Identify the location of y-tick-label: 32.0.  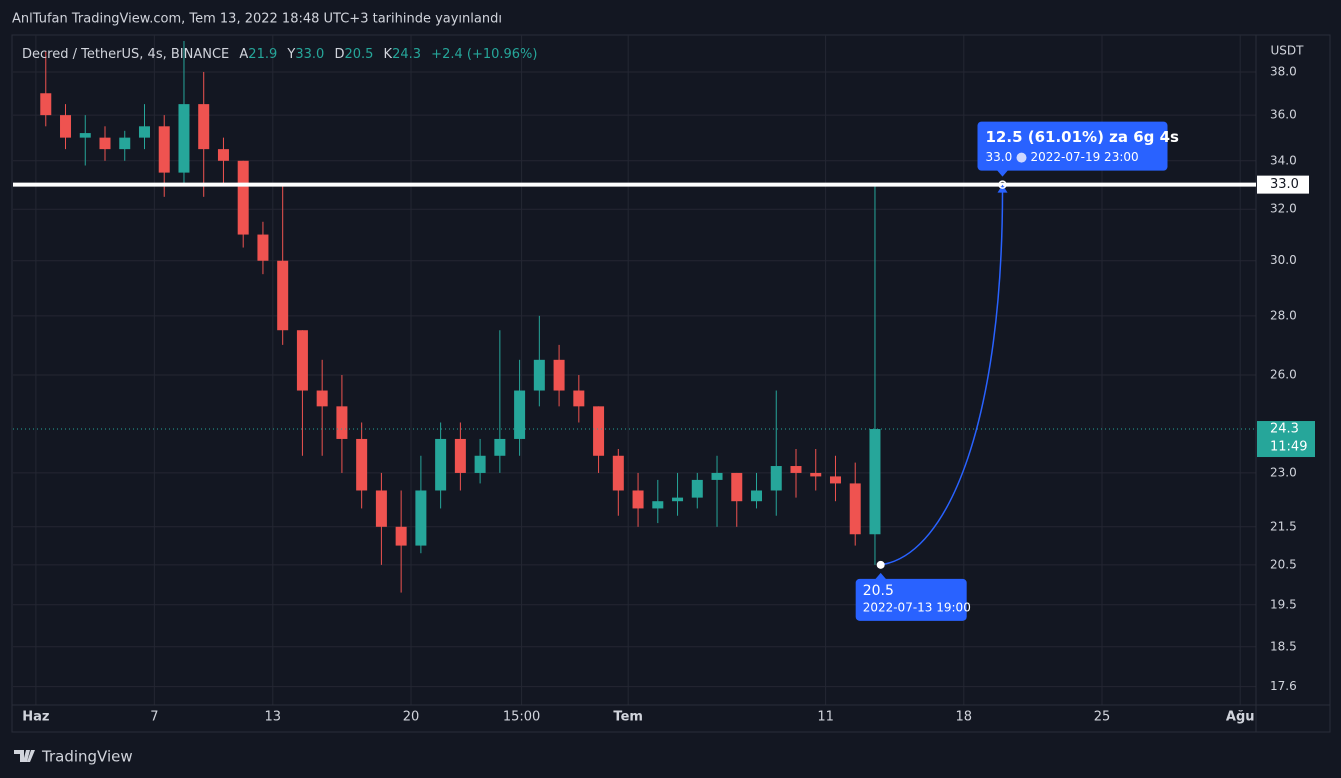
(1283, 209).